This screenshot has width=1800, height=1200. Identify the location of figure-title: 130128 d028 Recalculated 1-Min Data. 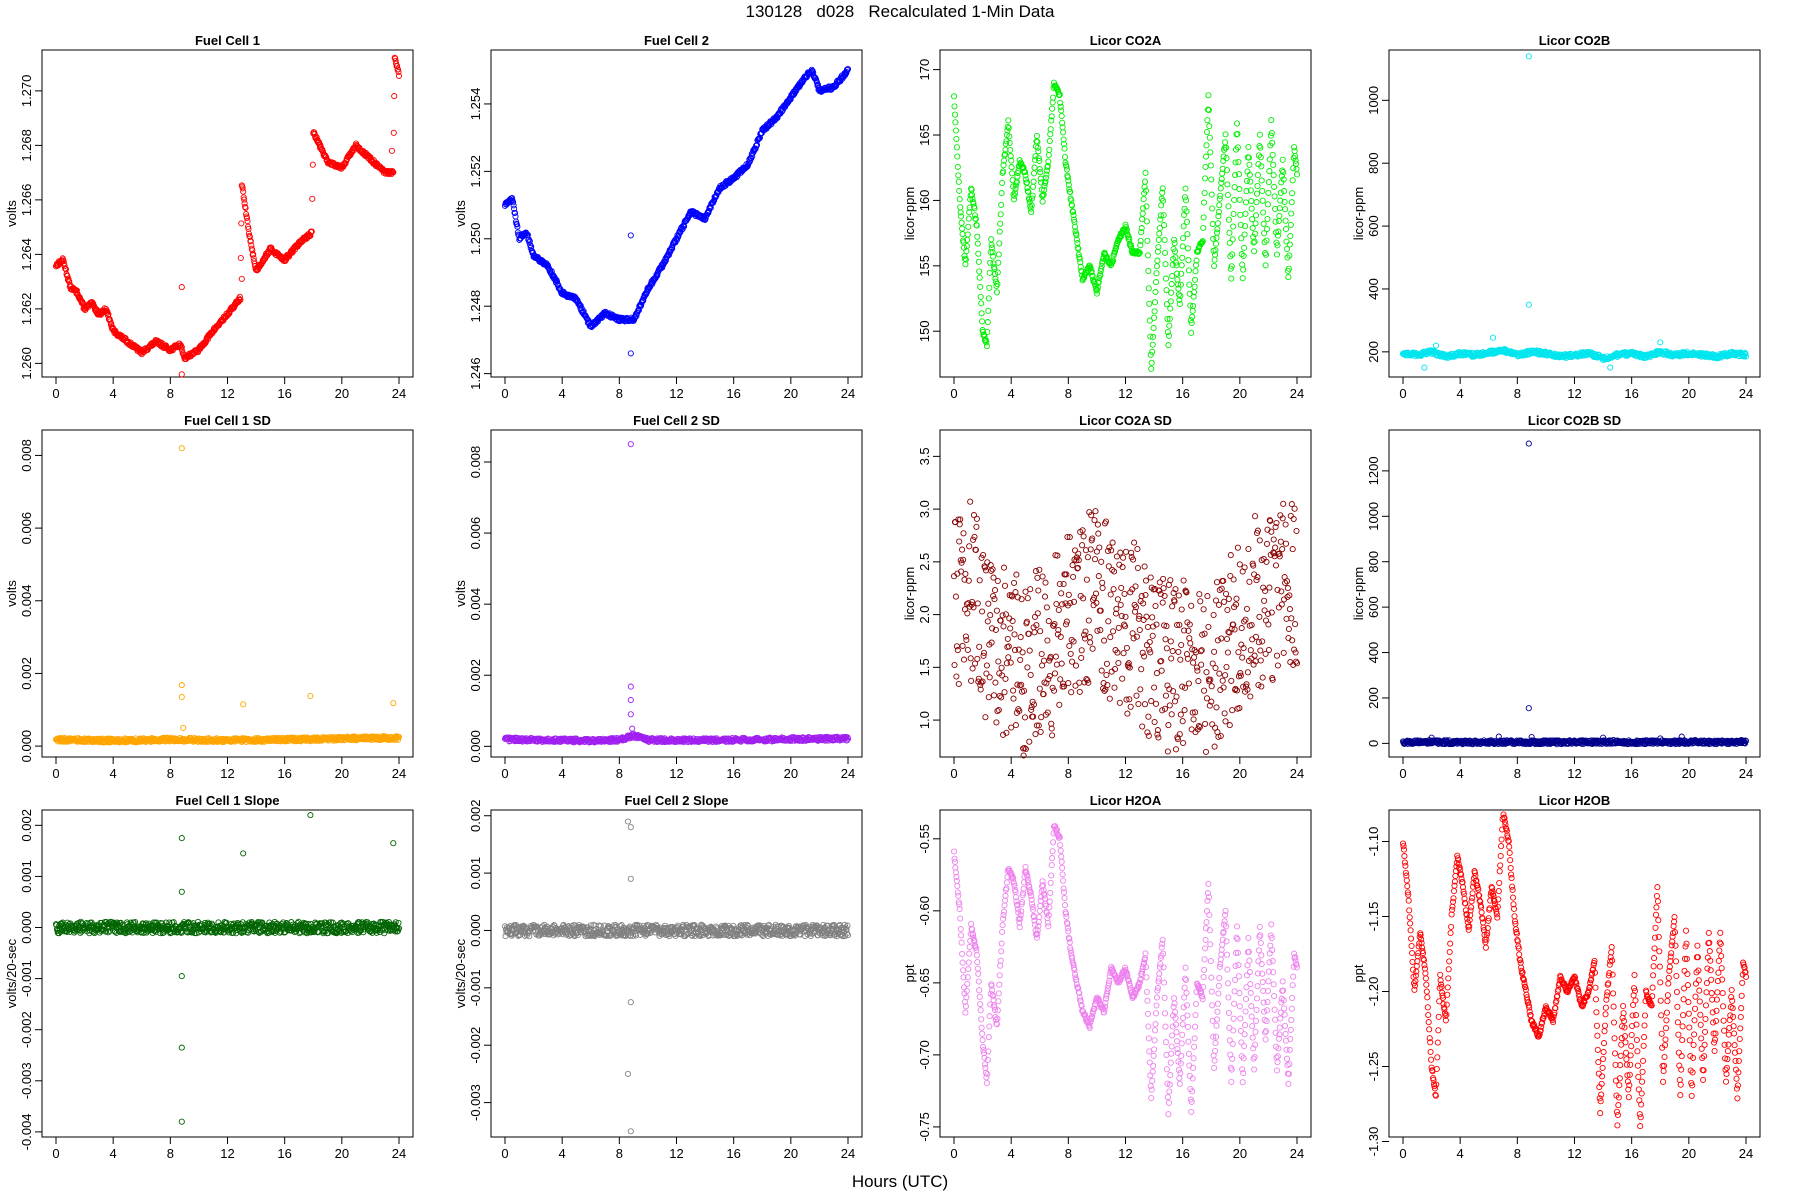
(900, 11).